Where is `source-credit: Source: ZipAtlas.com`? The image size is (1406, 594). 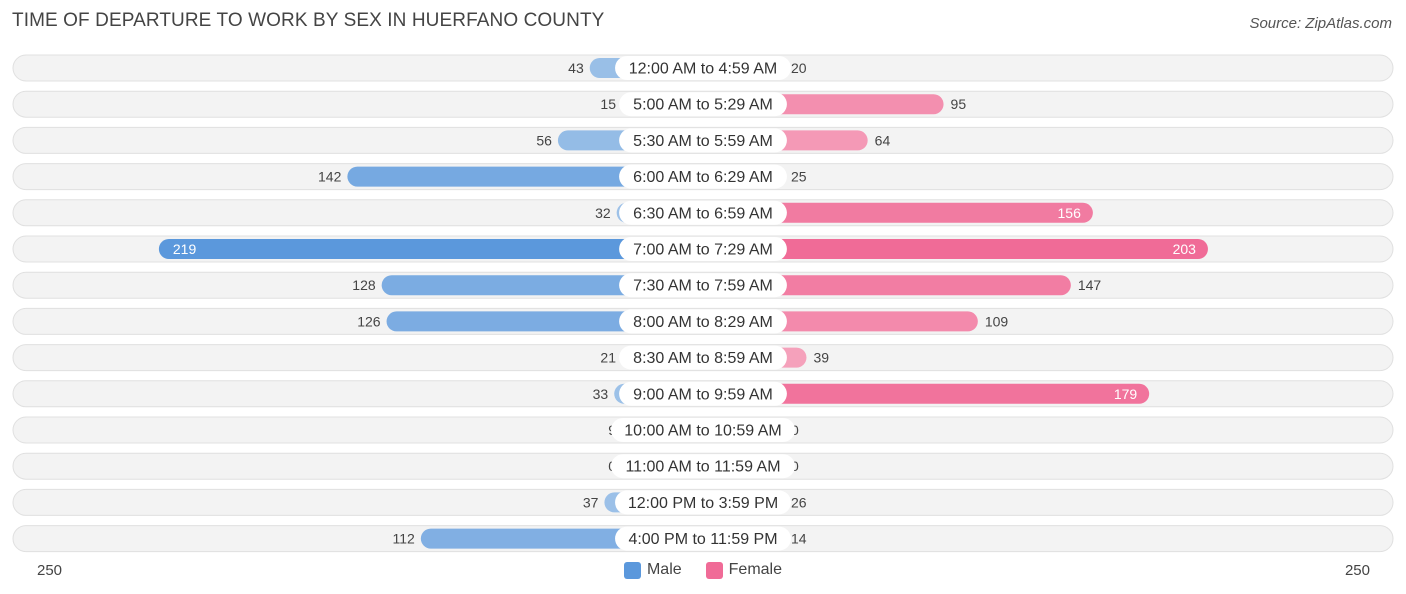 source-credit: Source: ZipAtlas.com is located at coordinates (1320, 23).